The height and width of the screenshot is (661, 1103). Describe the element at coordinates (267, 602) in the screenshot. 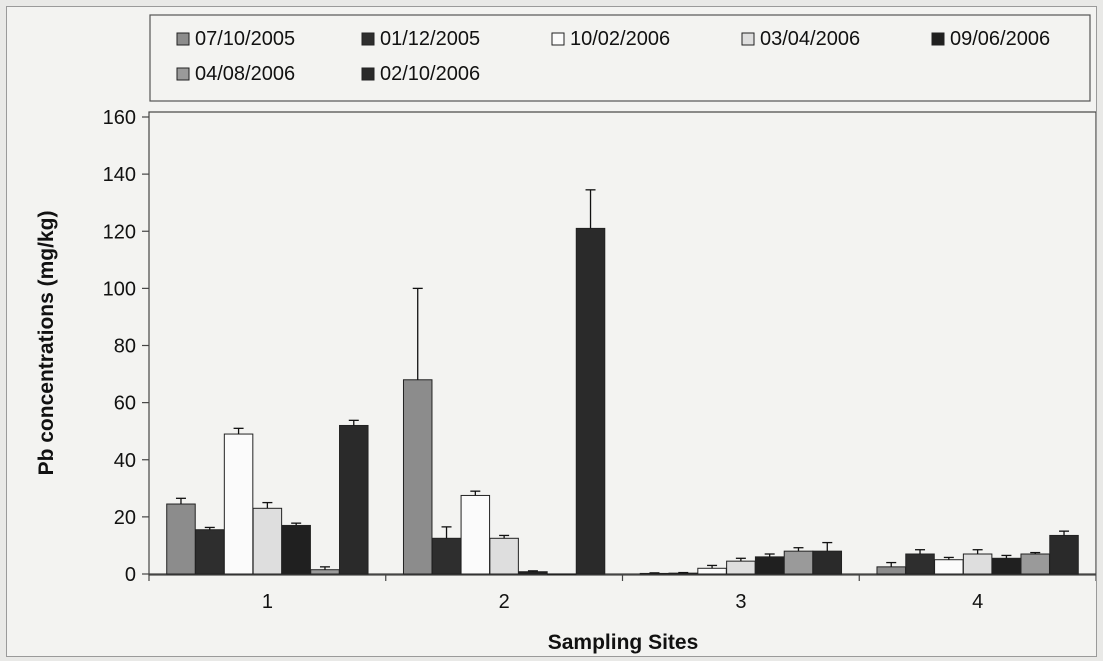

I see `x-tick-label: 1` at that location.